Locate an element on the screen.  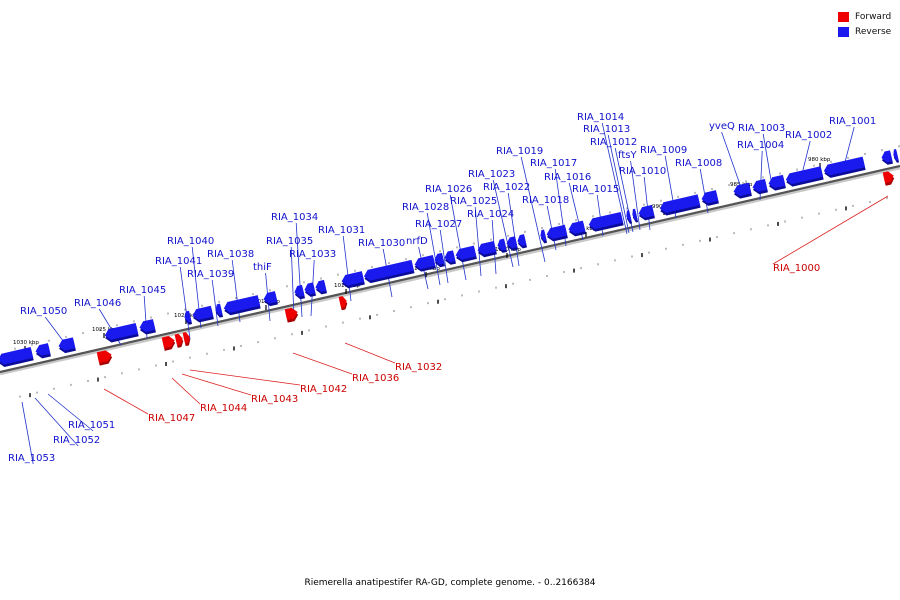
gene-label-ria-1031: RIA_1031 is located at coordinates (341, 230).